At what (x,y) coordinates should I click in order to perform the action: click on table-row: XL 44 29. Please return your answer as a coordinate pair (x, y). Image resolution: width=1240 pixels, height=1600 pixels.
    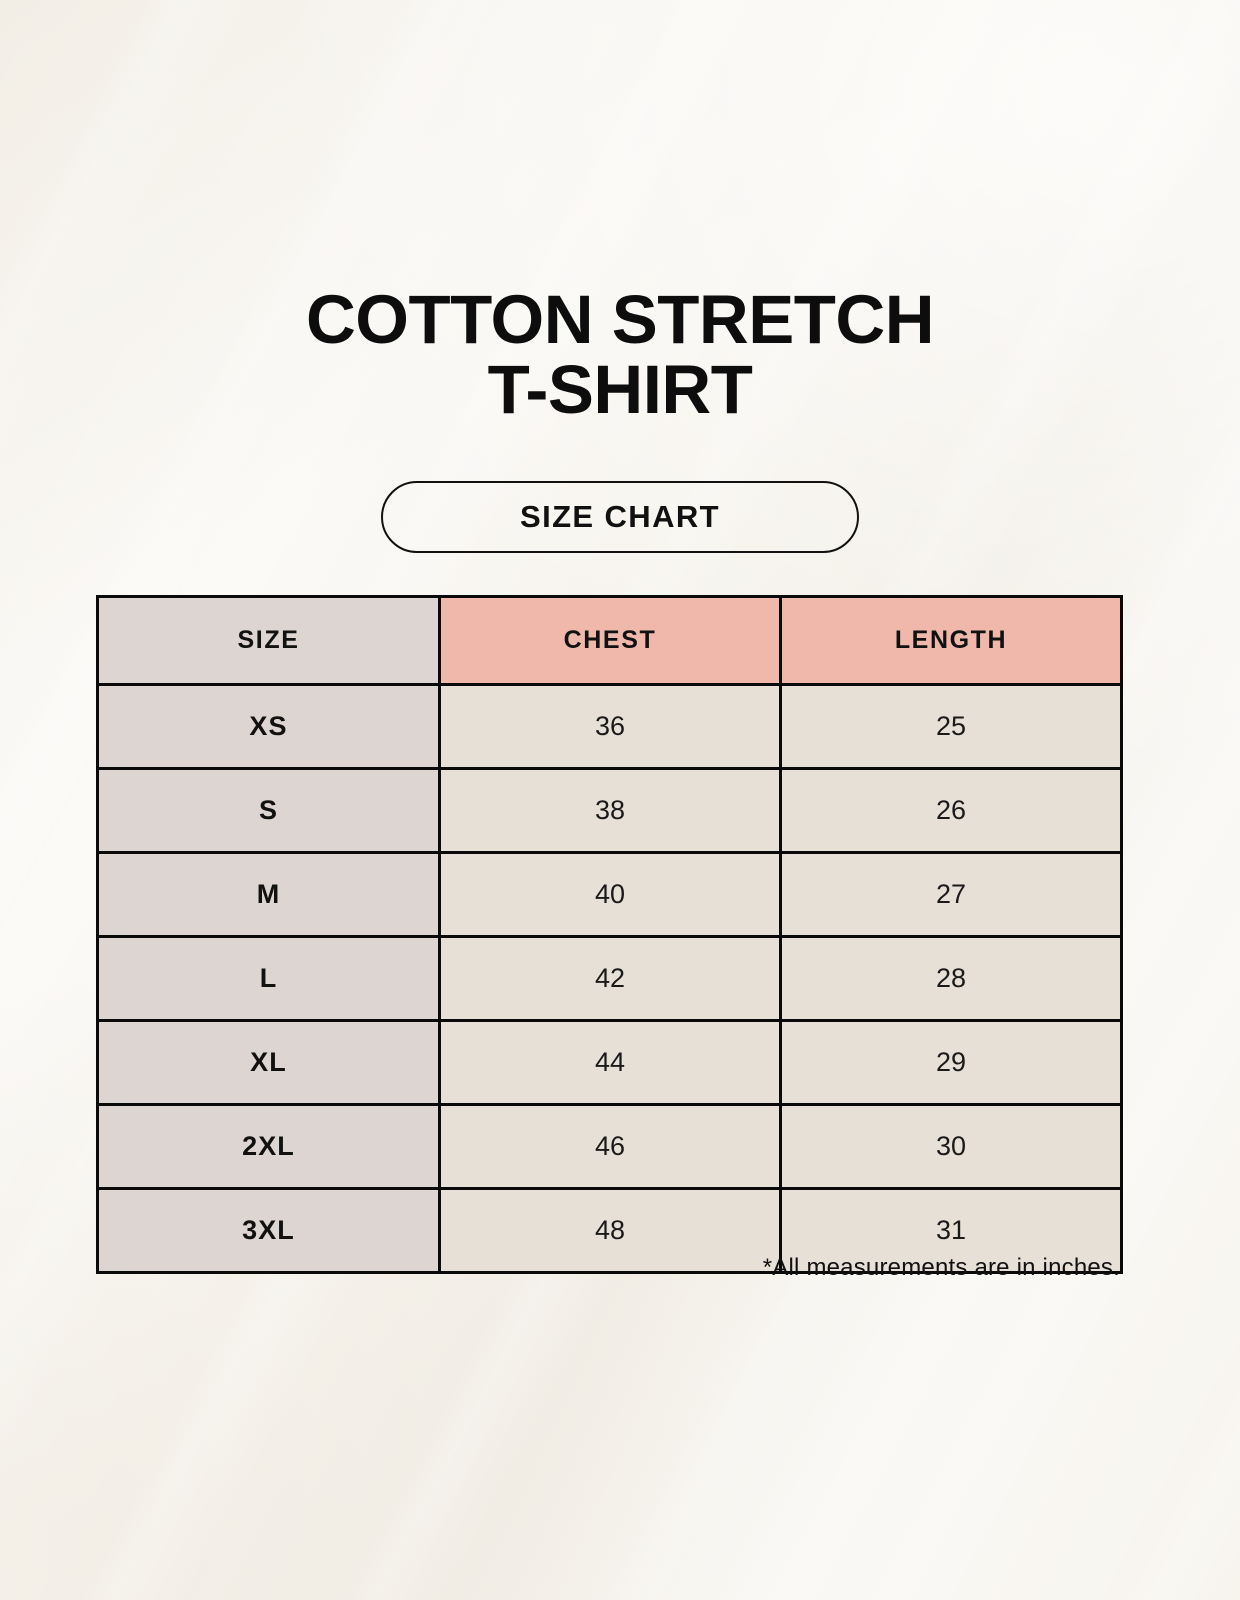
    Looking at the image, I should click on (609, 1062).